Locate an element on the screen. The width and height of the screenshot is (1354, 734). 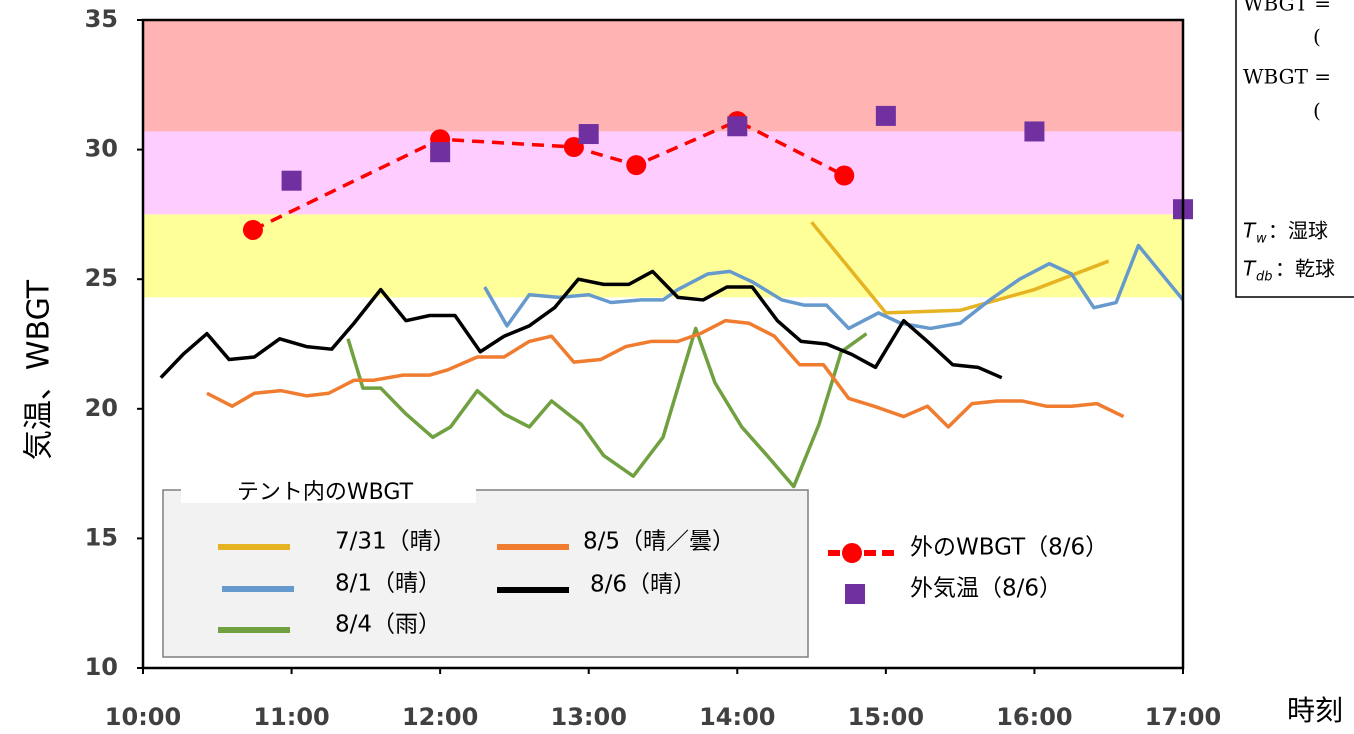
formula-sub: db is located at coordinates (1264, 277).